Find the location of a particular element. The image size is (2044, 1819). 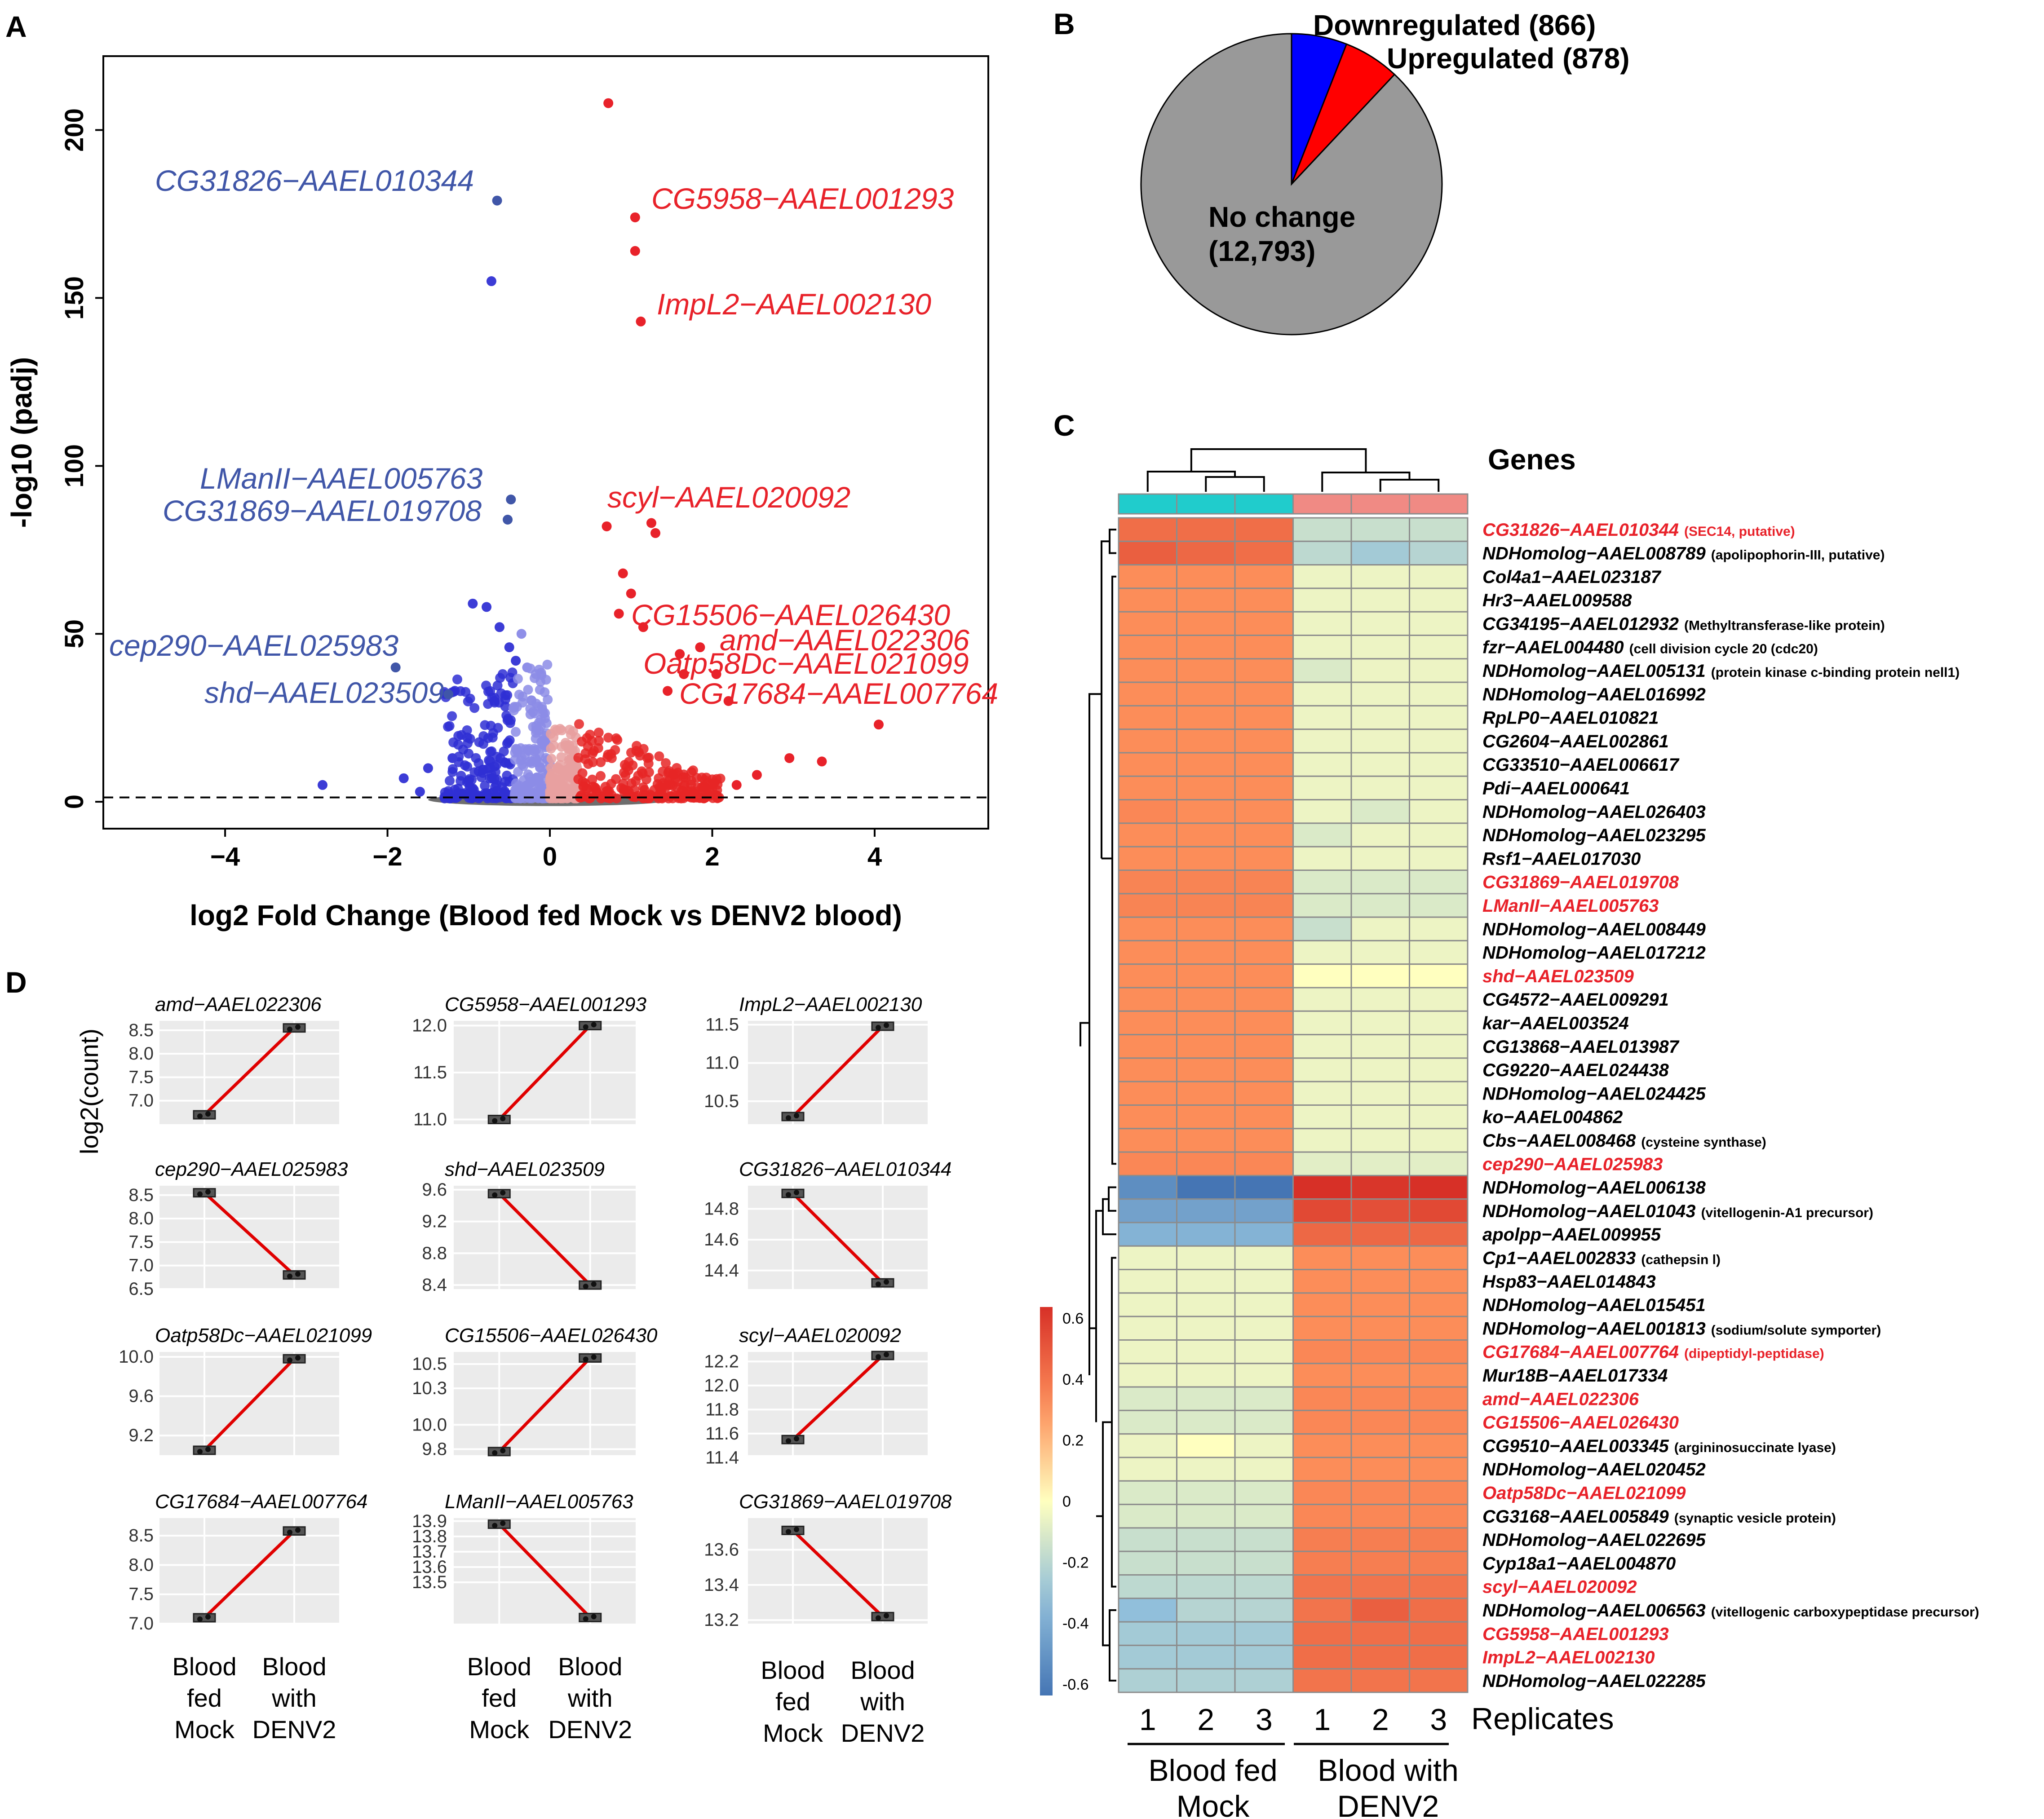

heatmap-row-label: CG31826−AAEL010344 (SEC14, putative) is located at coordinates (1638, 530).